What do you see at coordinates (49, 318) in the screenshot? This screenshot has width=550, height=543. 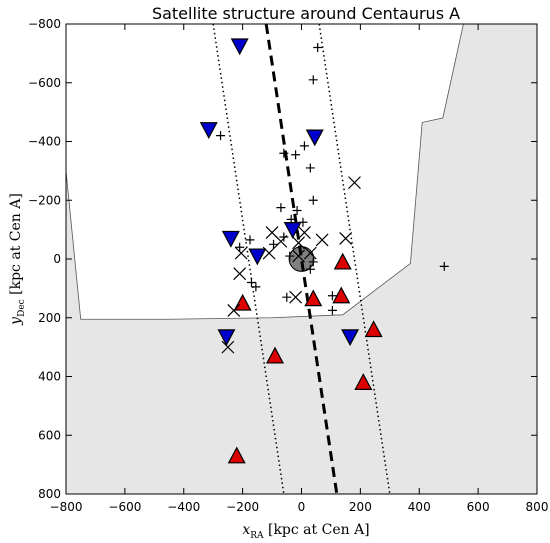 I see `y-tick-label: 200` at bounding box center [49, 318].